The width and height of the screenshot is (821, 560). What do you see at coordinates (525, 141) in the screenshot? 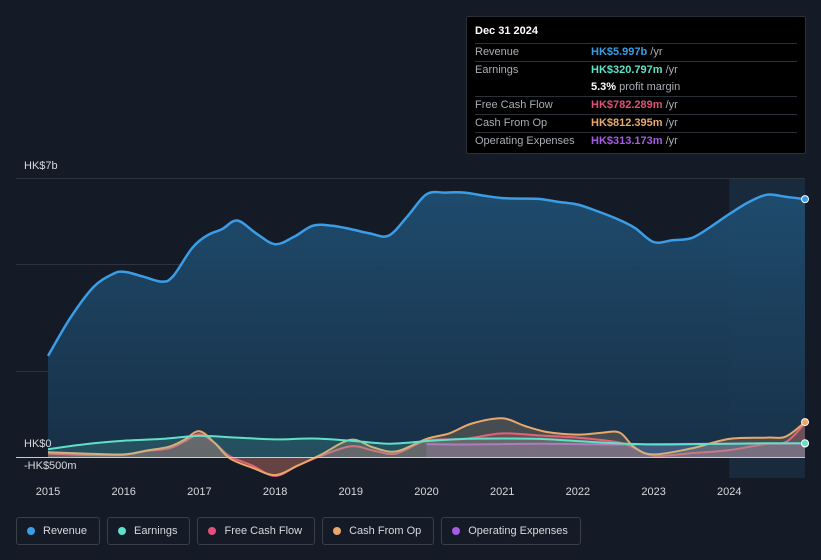
I see `tooltip-label-opex: Operating Expenses` at bounding box center [525, 141].